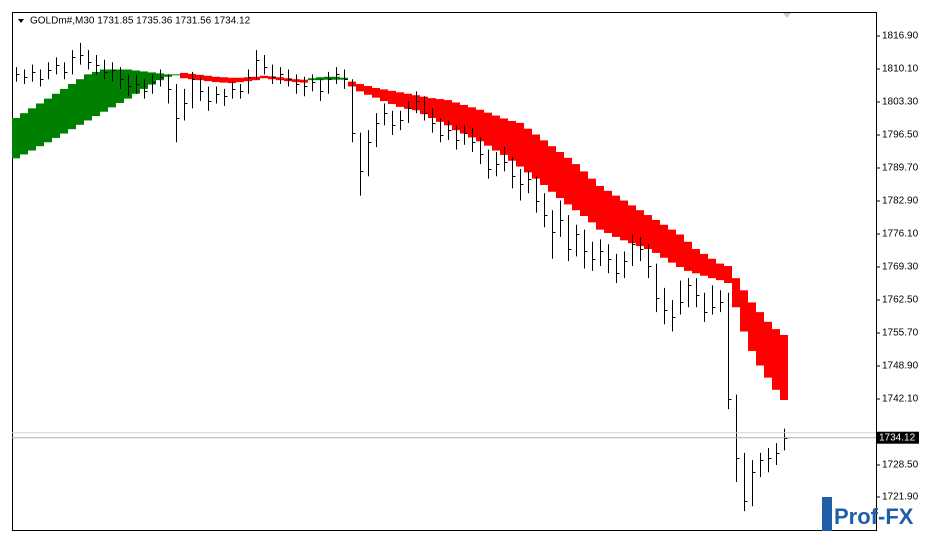 This screenshot has height=542, width=934. What do you see at coordinates (900, 102) in the screenshot?
I see `y-tick-label: 1803.30` at bounding box center [900, 102].